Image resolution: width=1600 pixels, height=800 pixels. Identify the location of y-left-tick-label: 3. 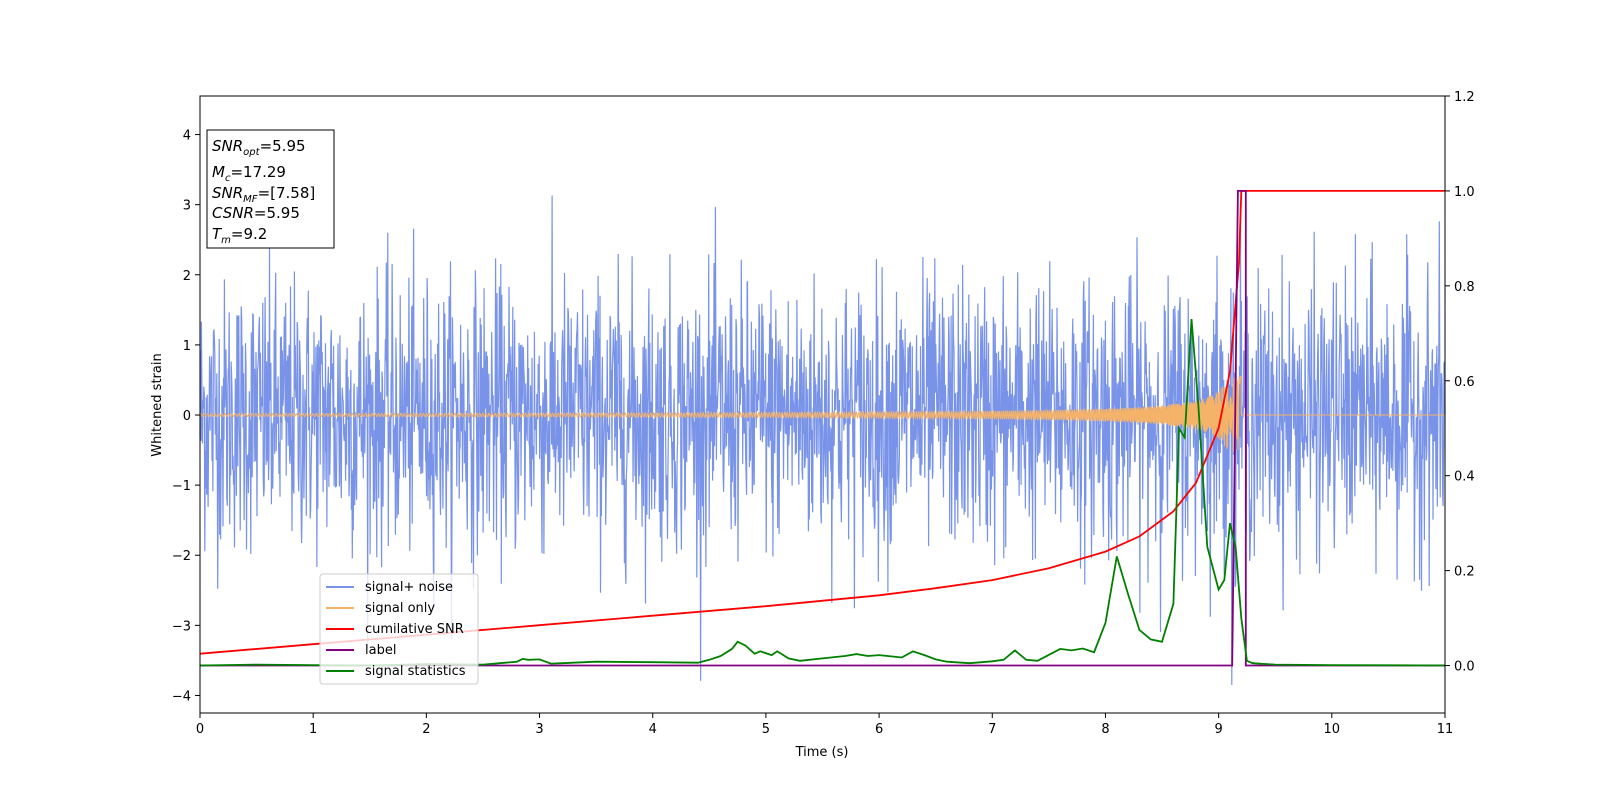
(187, 206).